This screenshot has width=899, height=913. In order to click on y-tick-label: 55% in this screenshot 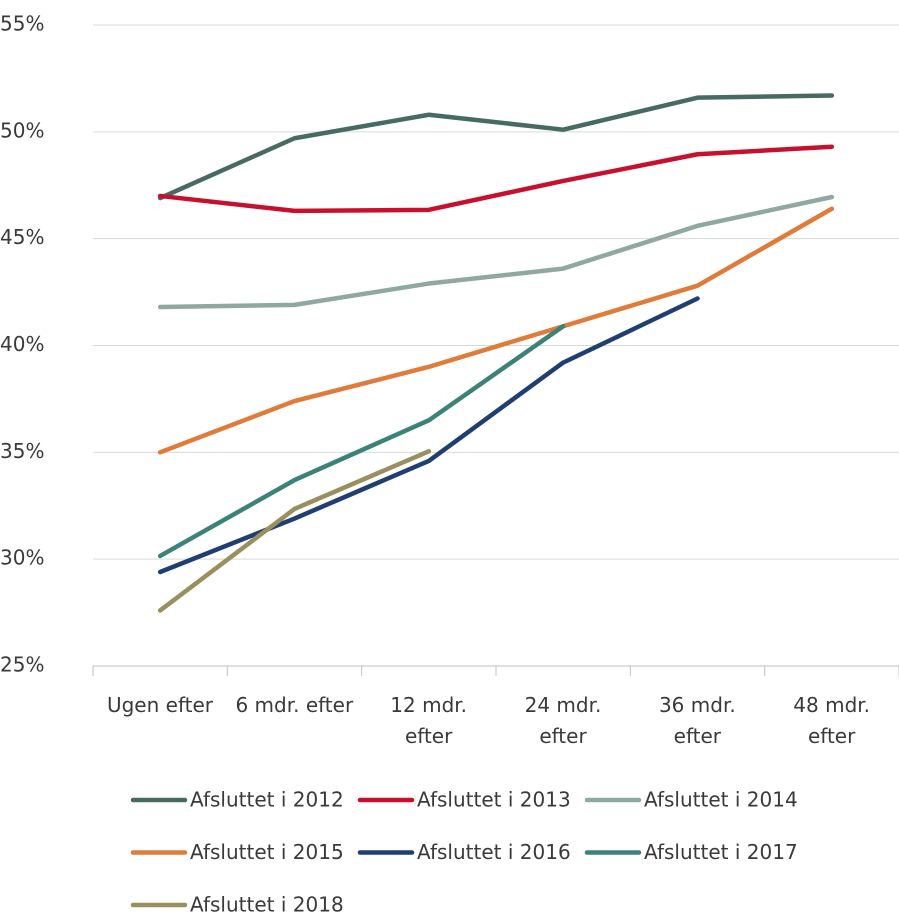, I will do `click(22, 24)`.